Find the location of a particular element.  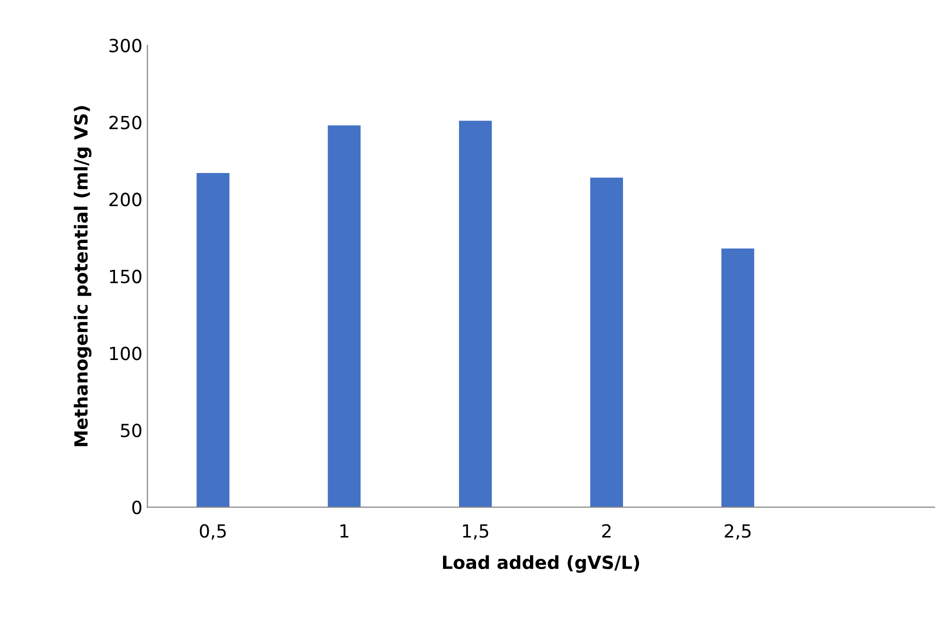

x-tick-label: 1 is located at coordinates (344, 531).